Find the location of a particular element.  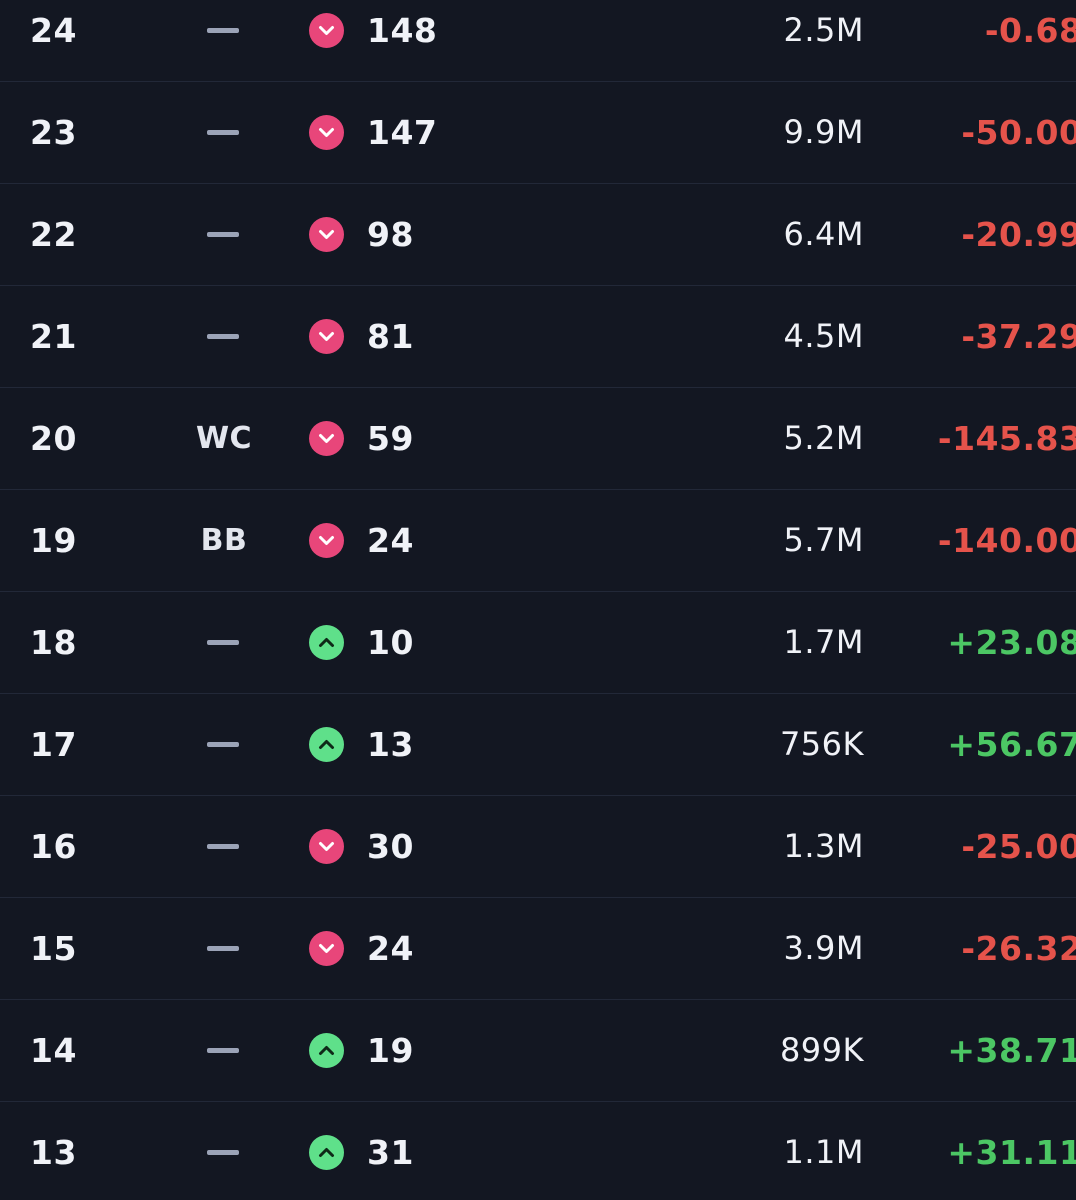

rank-value: 98 is located at coordinates (390, 234).